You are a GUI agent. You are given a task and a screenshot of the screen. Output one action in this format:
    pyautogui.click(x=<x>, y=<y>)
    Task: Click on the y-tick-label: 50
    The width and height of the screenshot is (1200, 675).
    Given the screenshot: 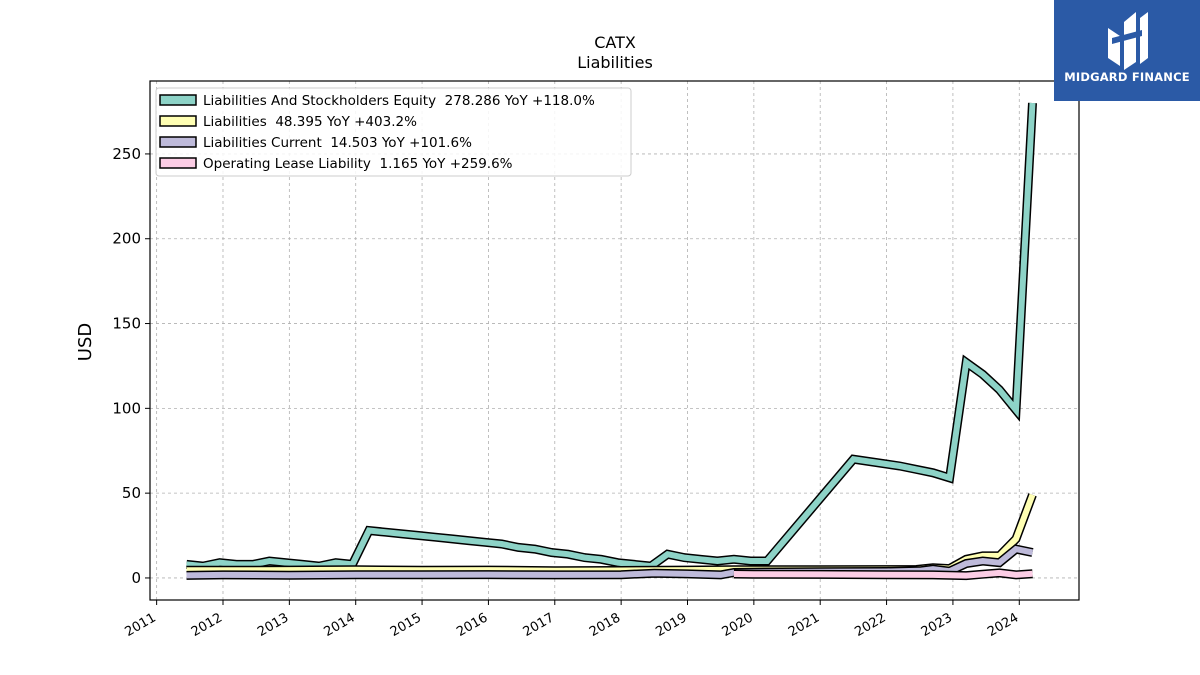 What is the action you would take?
    pyautogui.click(x=131, y=493)
    